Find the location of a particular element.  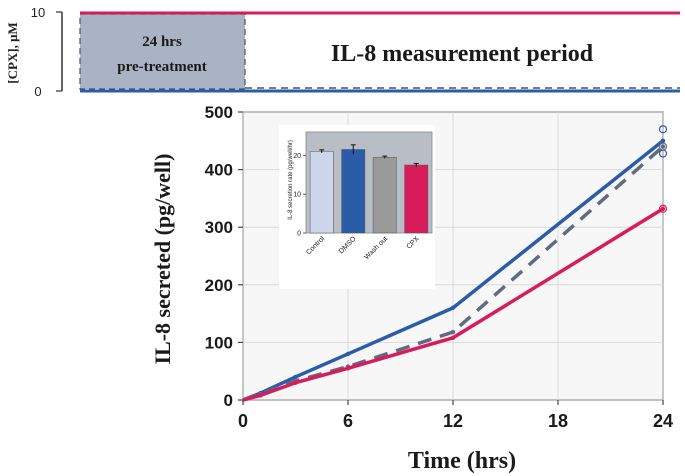

inset-y-axis-label: IL-8 secretion rate (pg/well/hr) is located at coordinates (291, 180).